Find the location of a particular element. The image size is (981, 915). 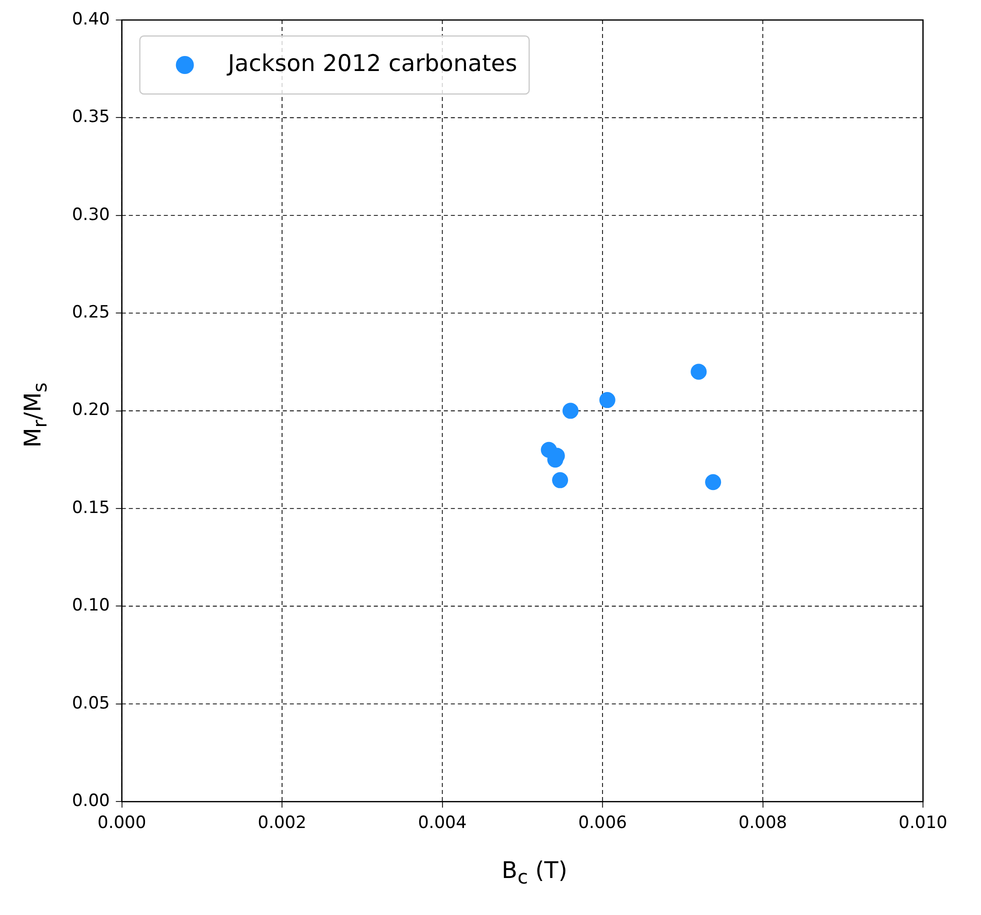

y-tick-label: 0.35 is located at coordinates (91, 117).